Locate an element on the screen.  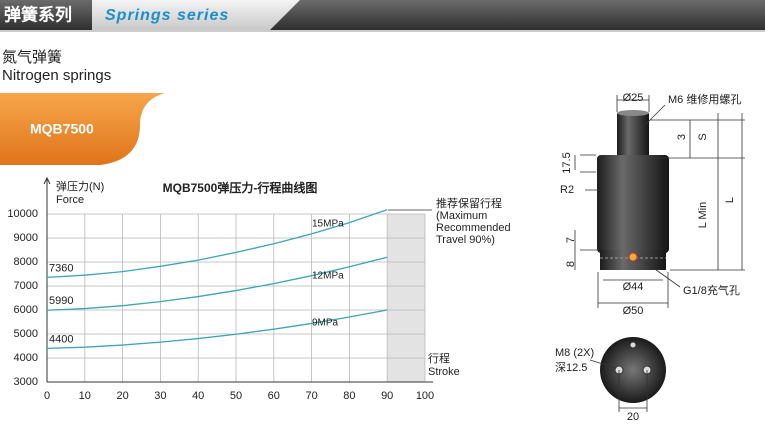
bottom-view is located at coordinates (633, 370).